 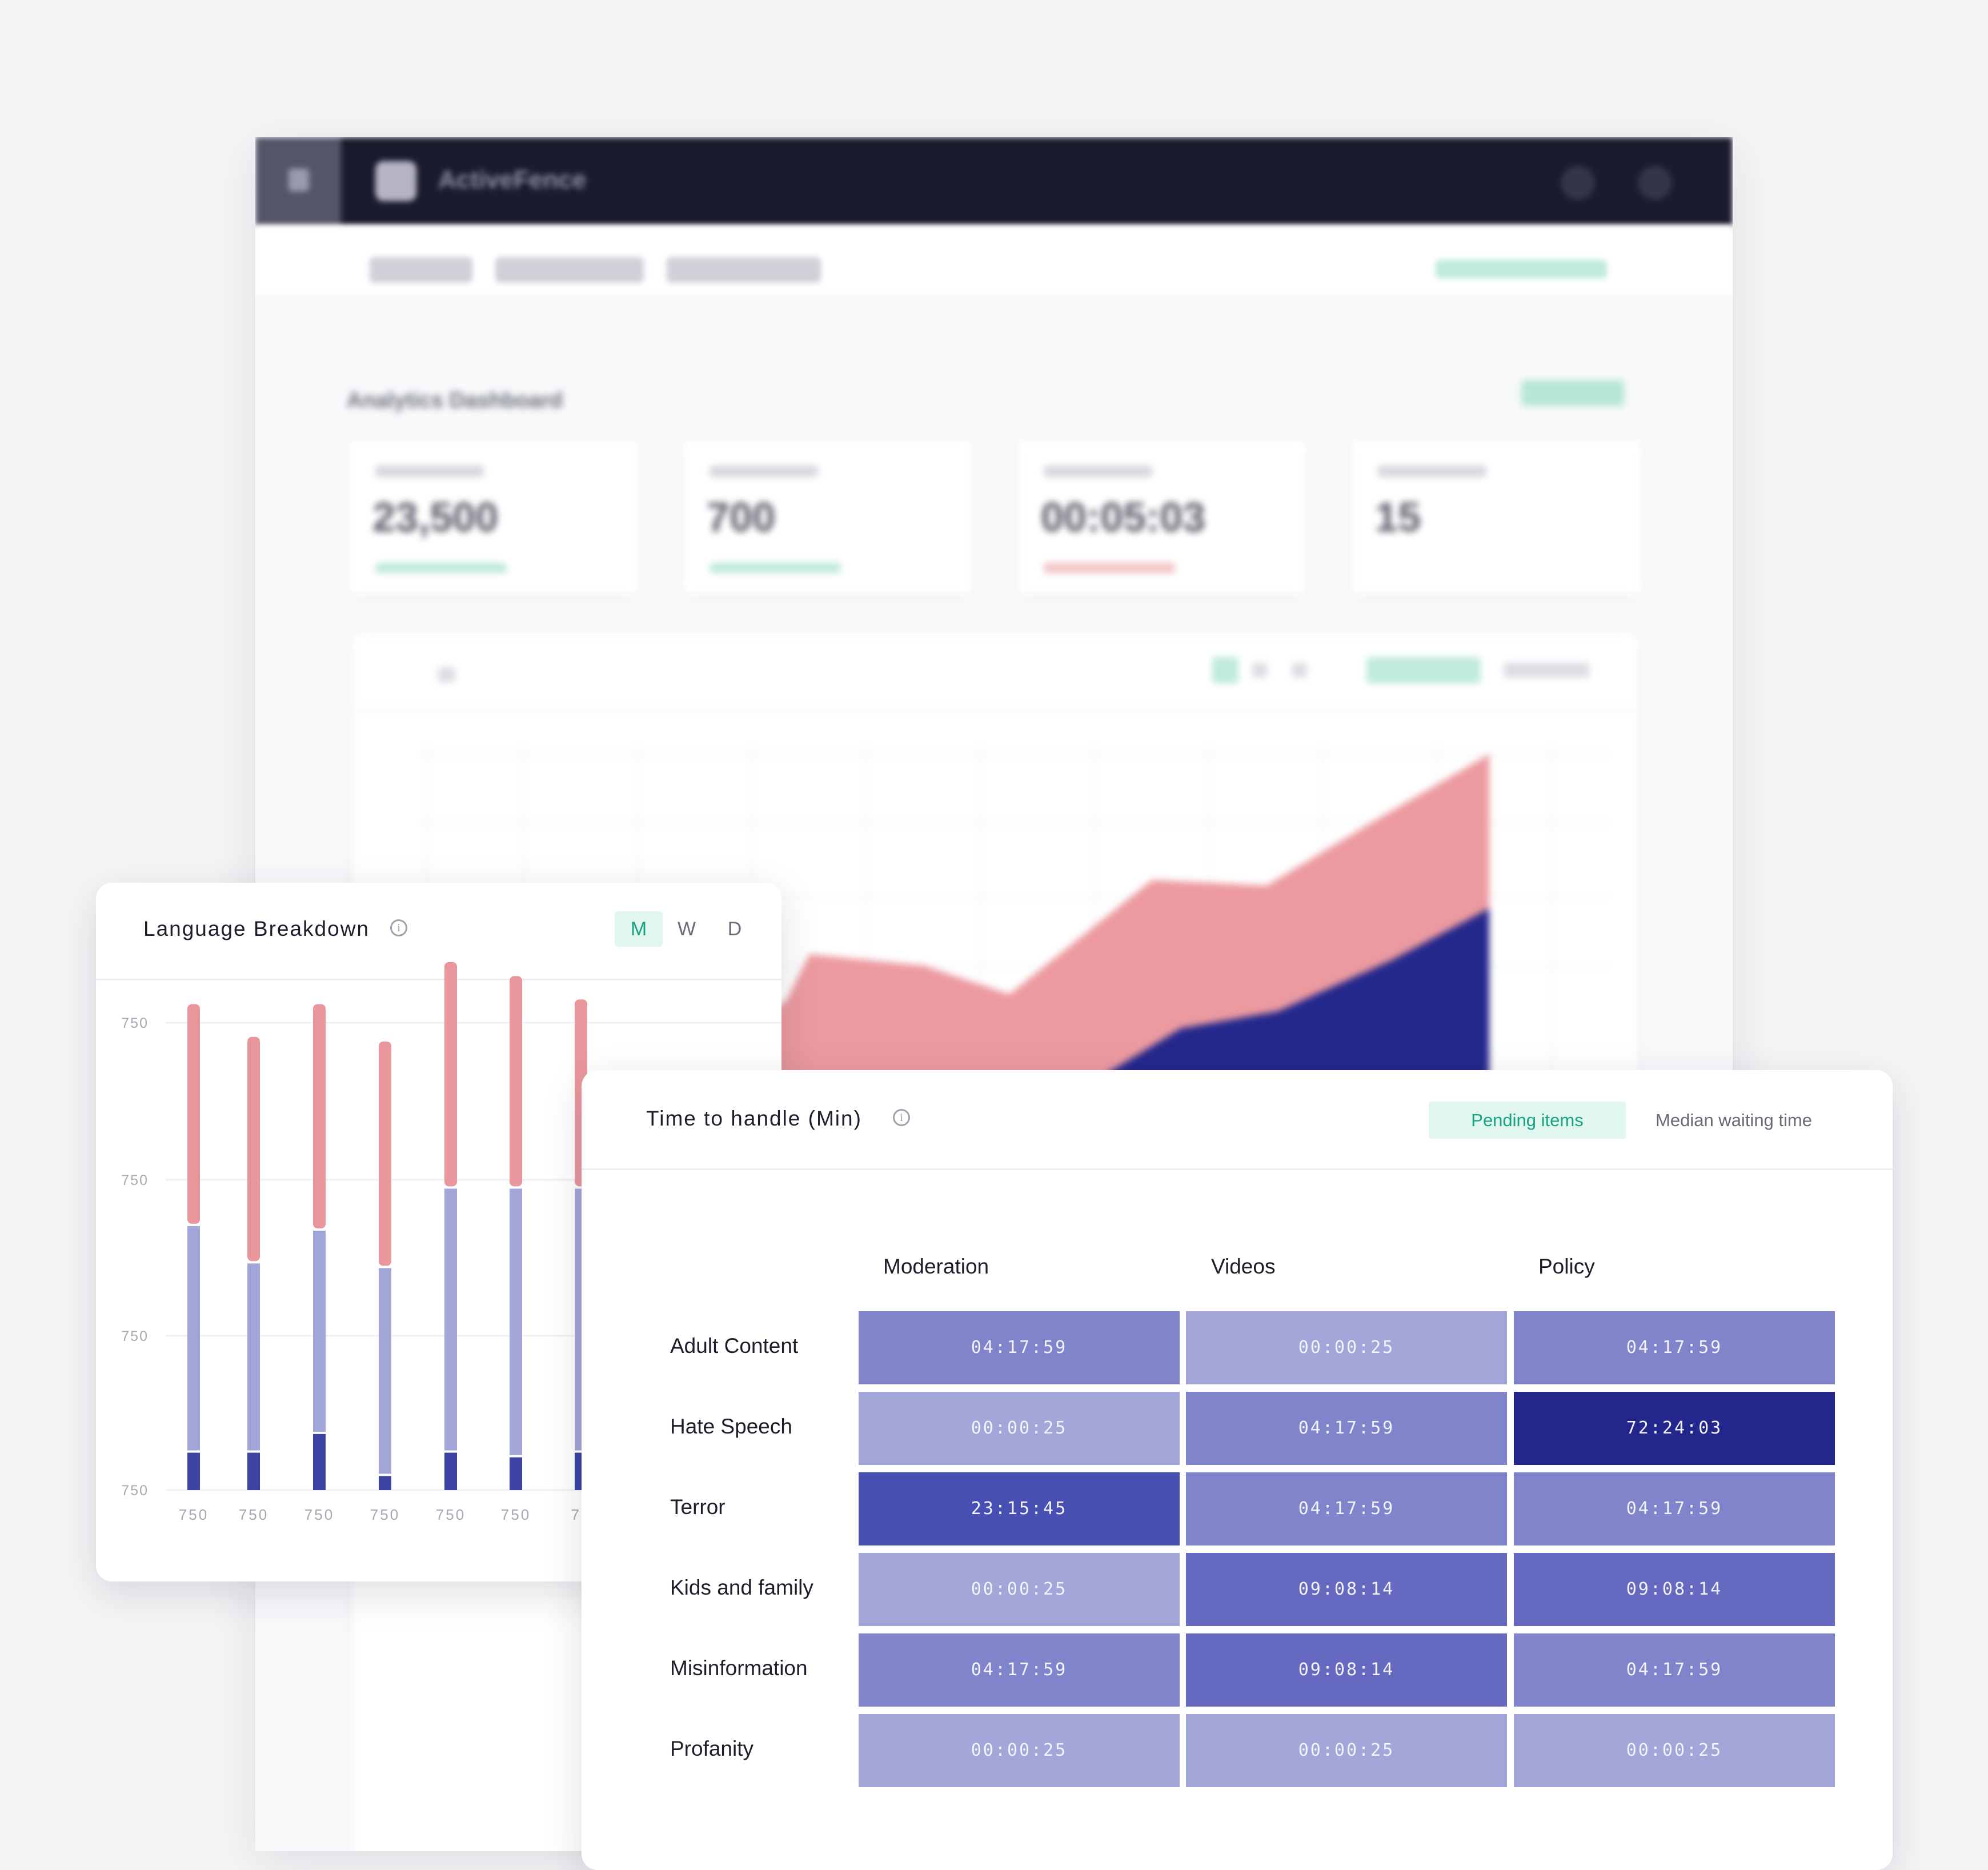 I want to click on card-title: Time to handle (Min), so click(x=754, y=1118).